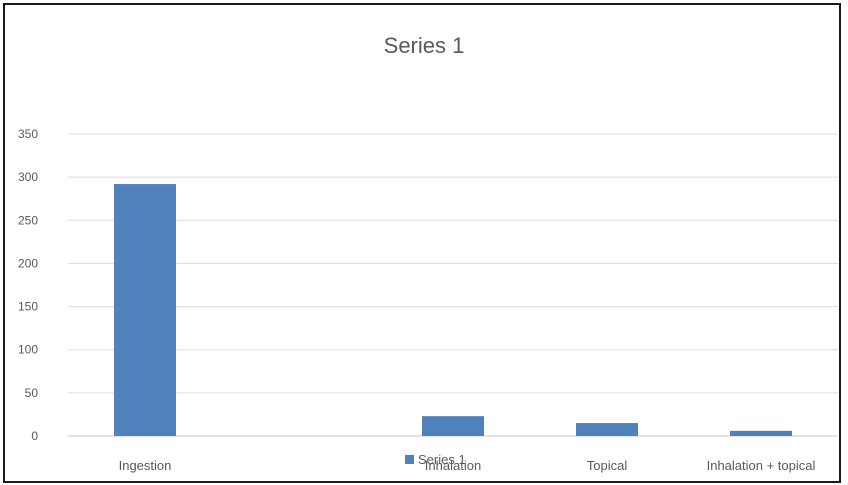  I want to click on y-tick-label: 300, so click(28, 177).